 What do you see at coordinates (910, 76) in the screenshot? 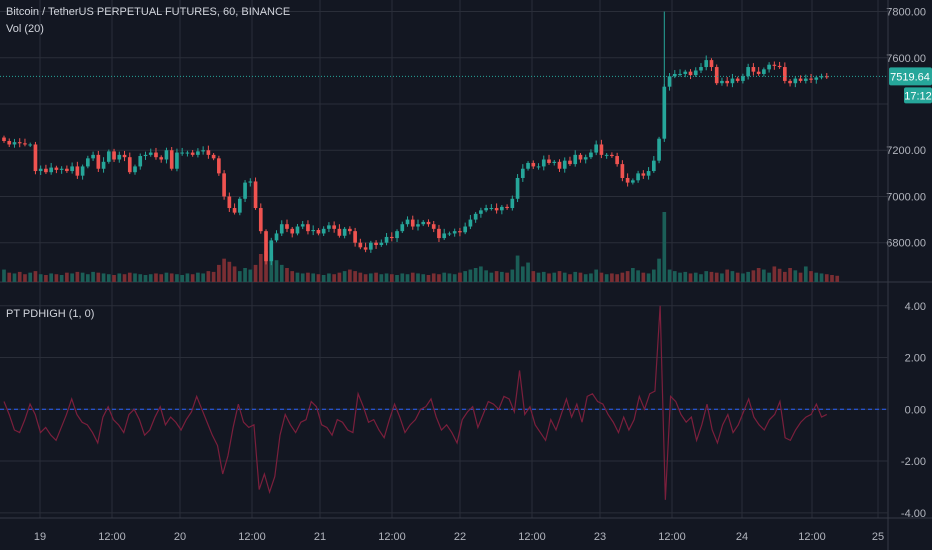
I see `last-price-tag` at bounding box center [910, 76].